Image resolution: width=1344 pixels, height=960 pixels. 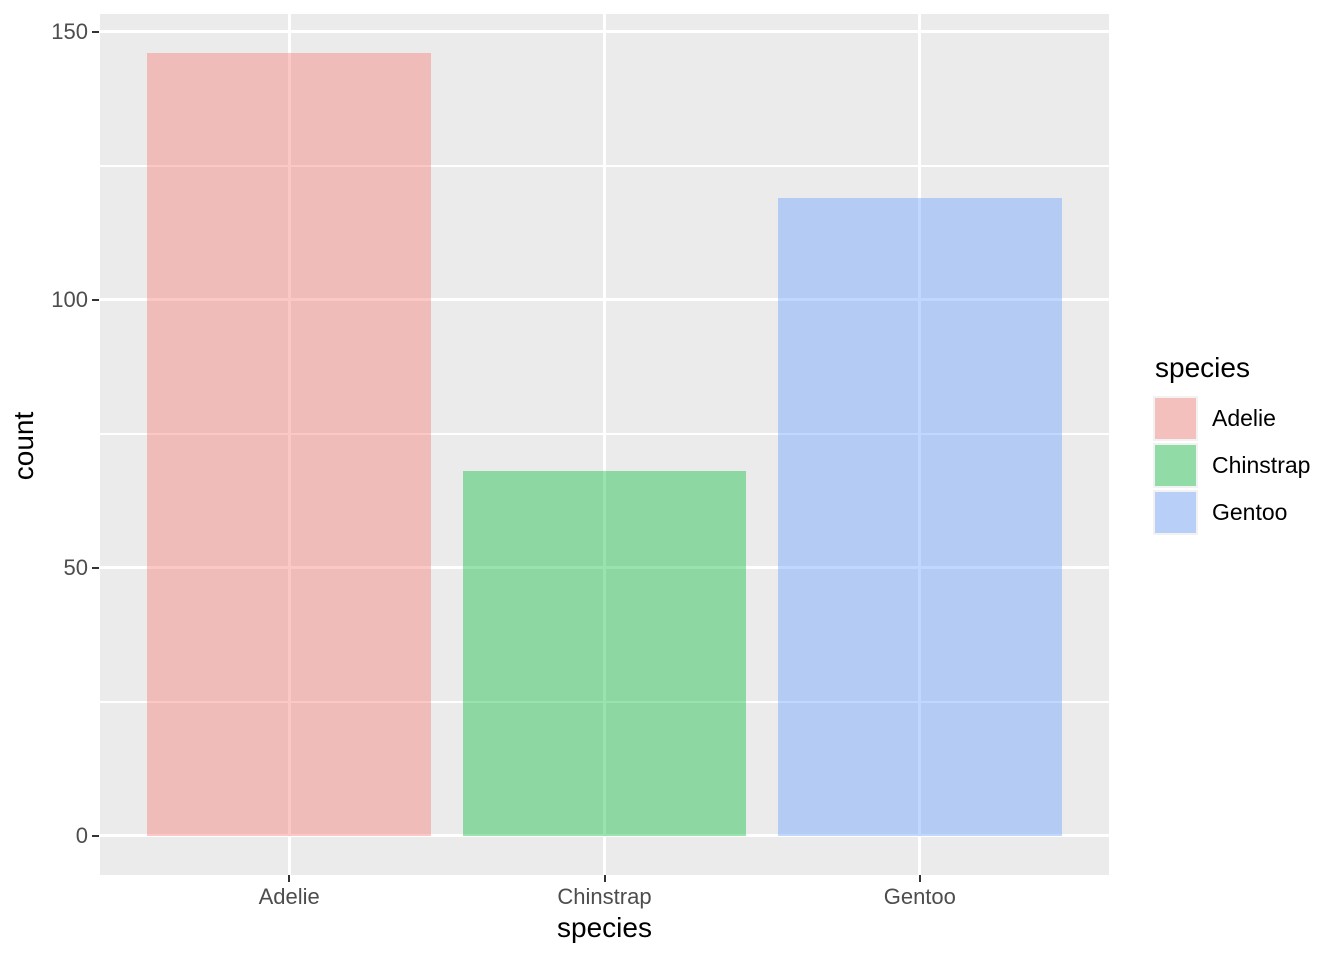 I want to click on legend-entries: Adelie Chinstrap Gentoo, so click(x=1231, y=465).